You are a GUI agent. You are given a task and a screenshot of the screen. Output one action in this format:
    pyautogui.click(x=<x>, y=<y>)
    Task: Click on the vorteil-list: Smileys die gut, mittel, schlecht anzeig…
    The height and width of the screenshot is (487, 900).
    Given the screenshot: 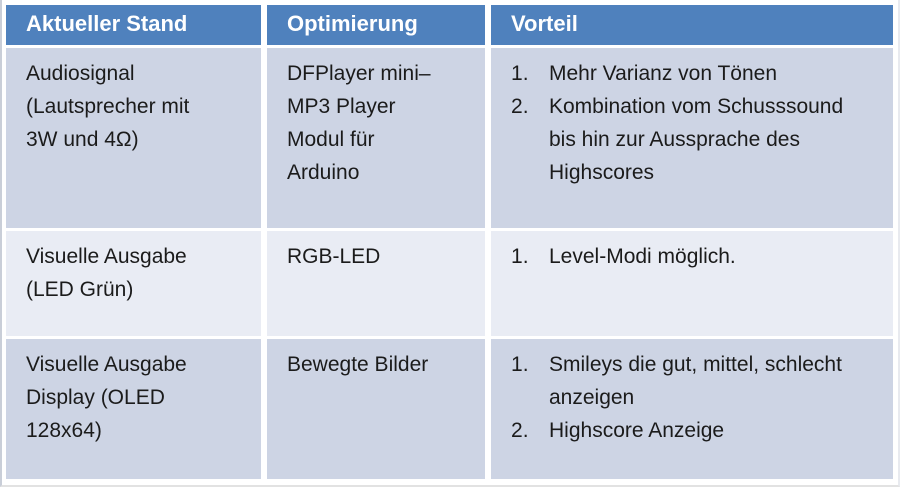 What is the action you would take?
    pyautogui.click(x=696, y=397)
    